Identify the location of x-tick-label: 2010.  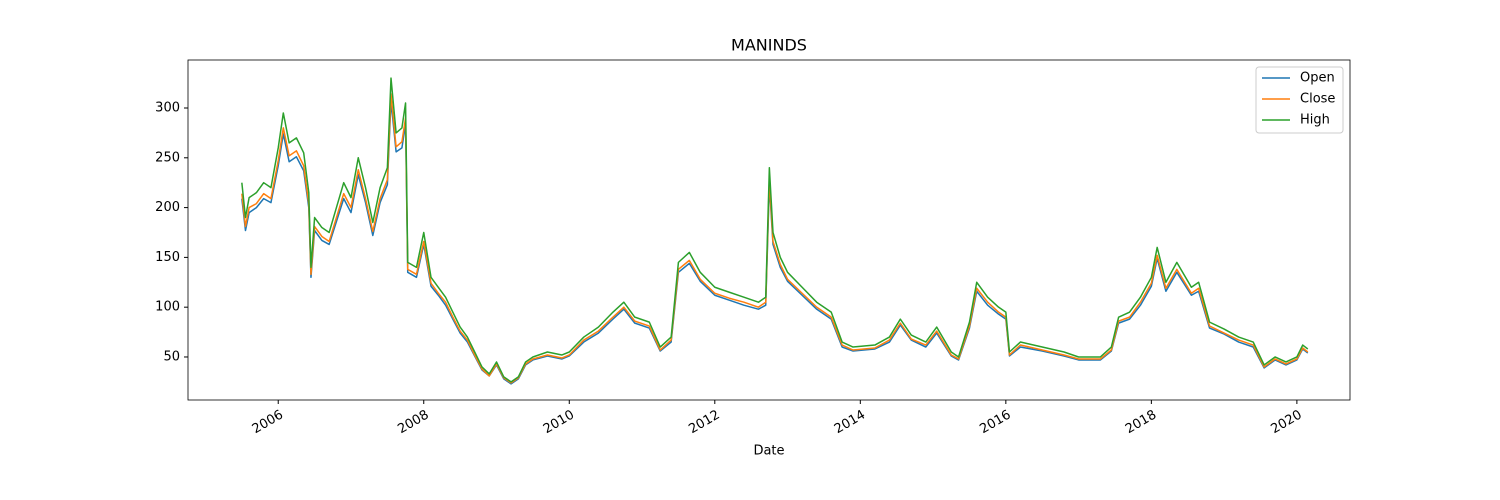
(559, 423).